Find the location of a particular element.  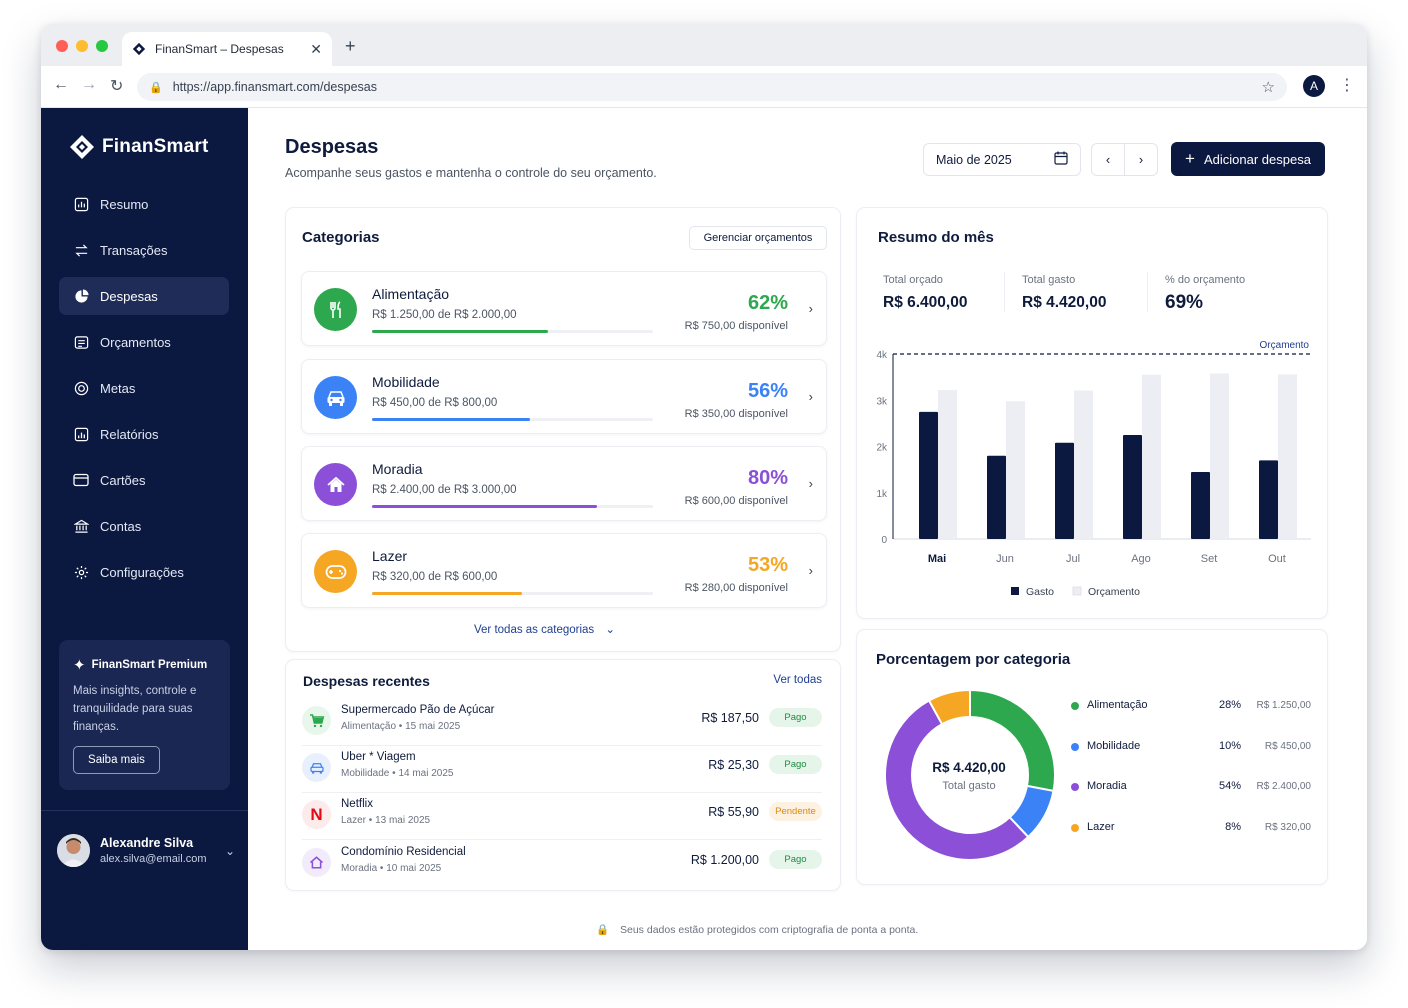

category-name: Moradia is located at coordinates (397, 469).